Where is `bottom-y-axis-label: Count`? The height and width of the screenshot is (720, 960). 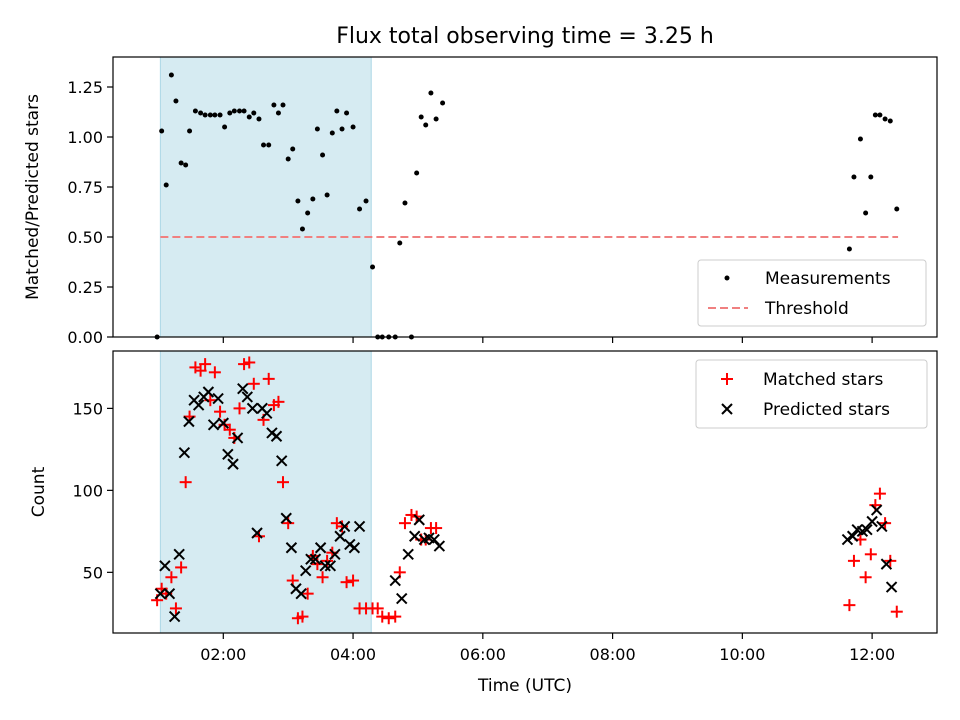 bottom-y-axis-label: Count is located at coordinates (39, 491).